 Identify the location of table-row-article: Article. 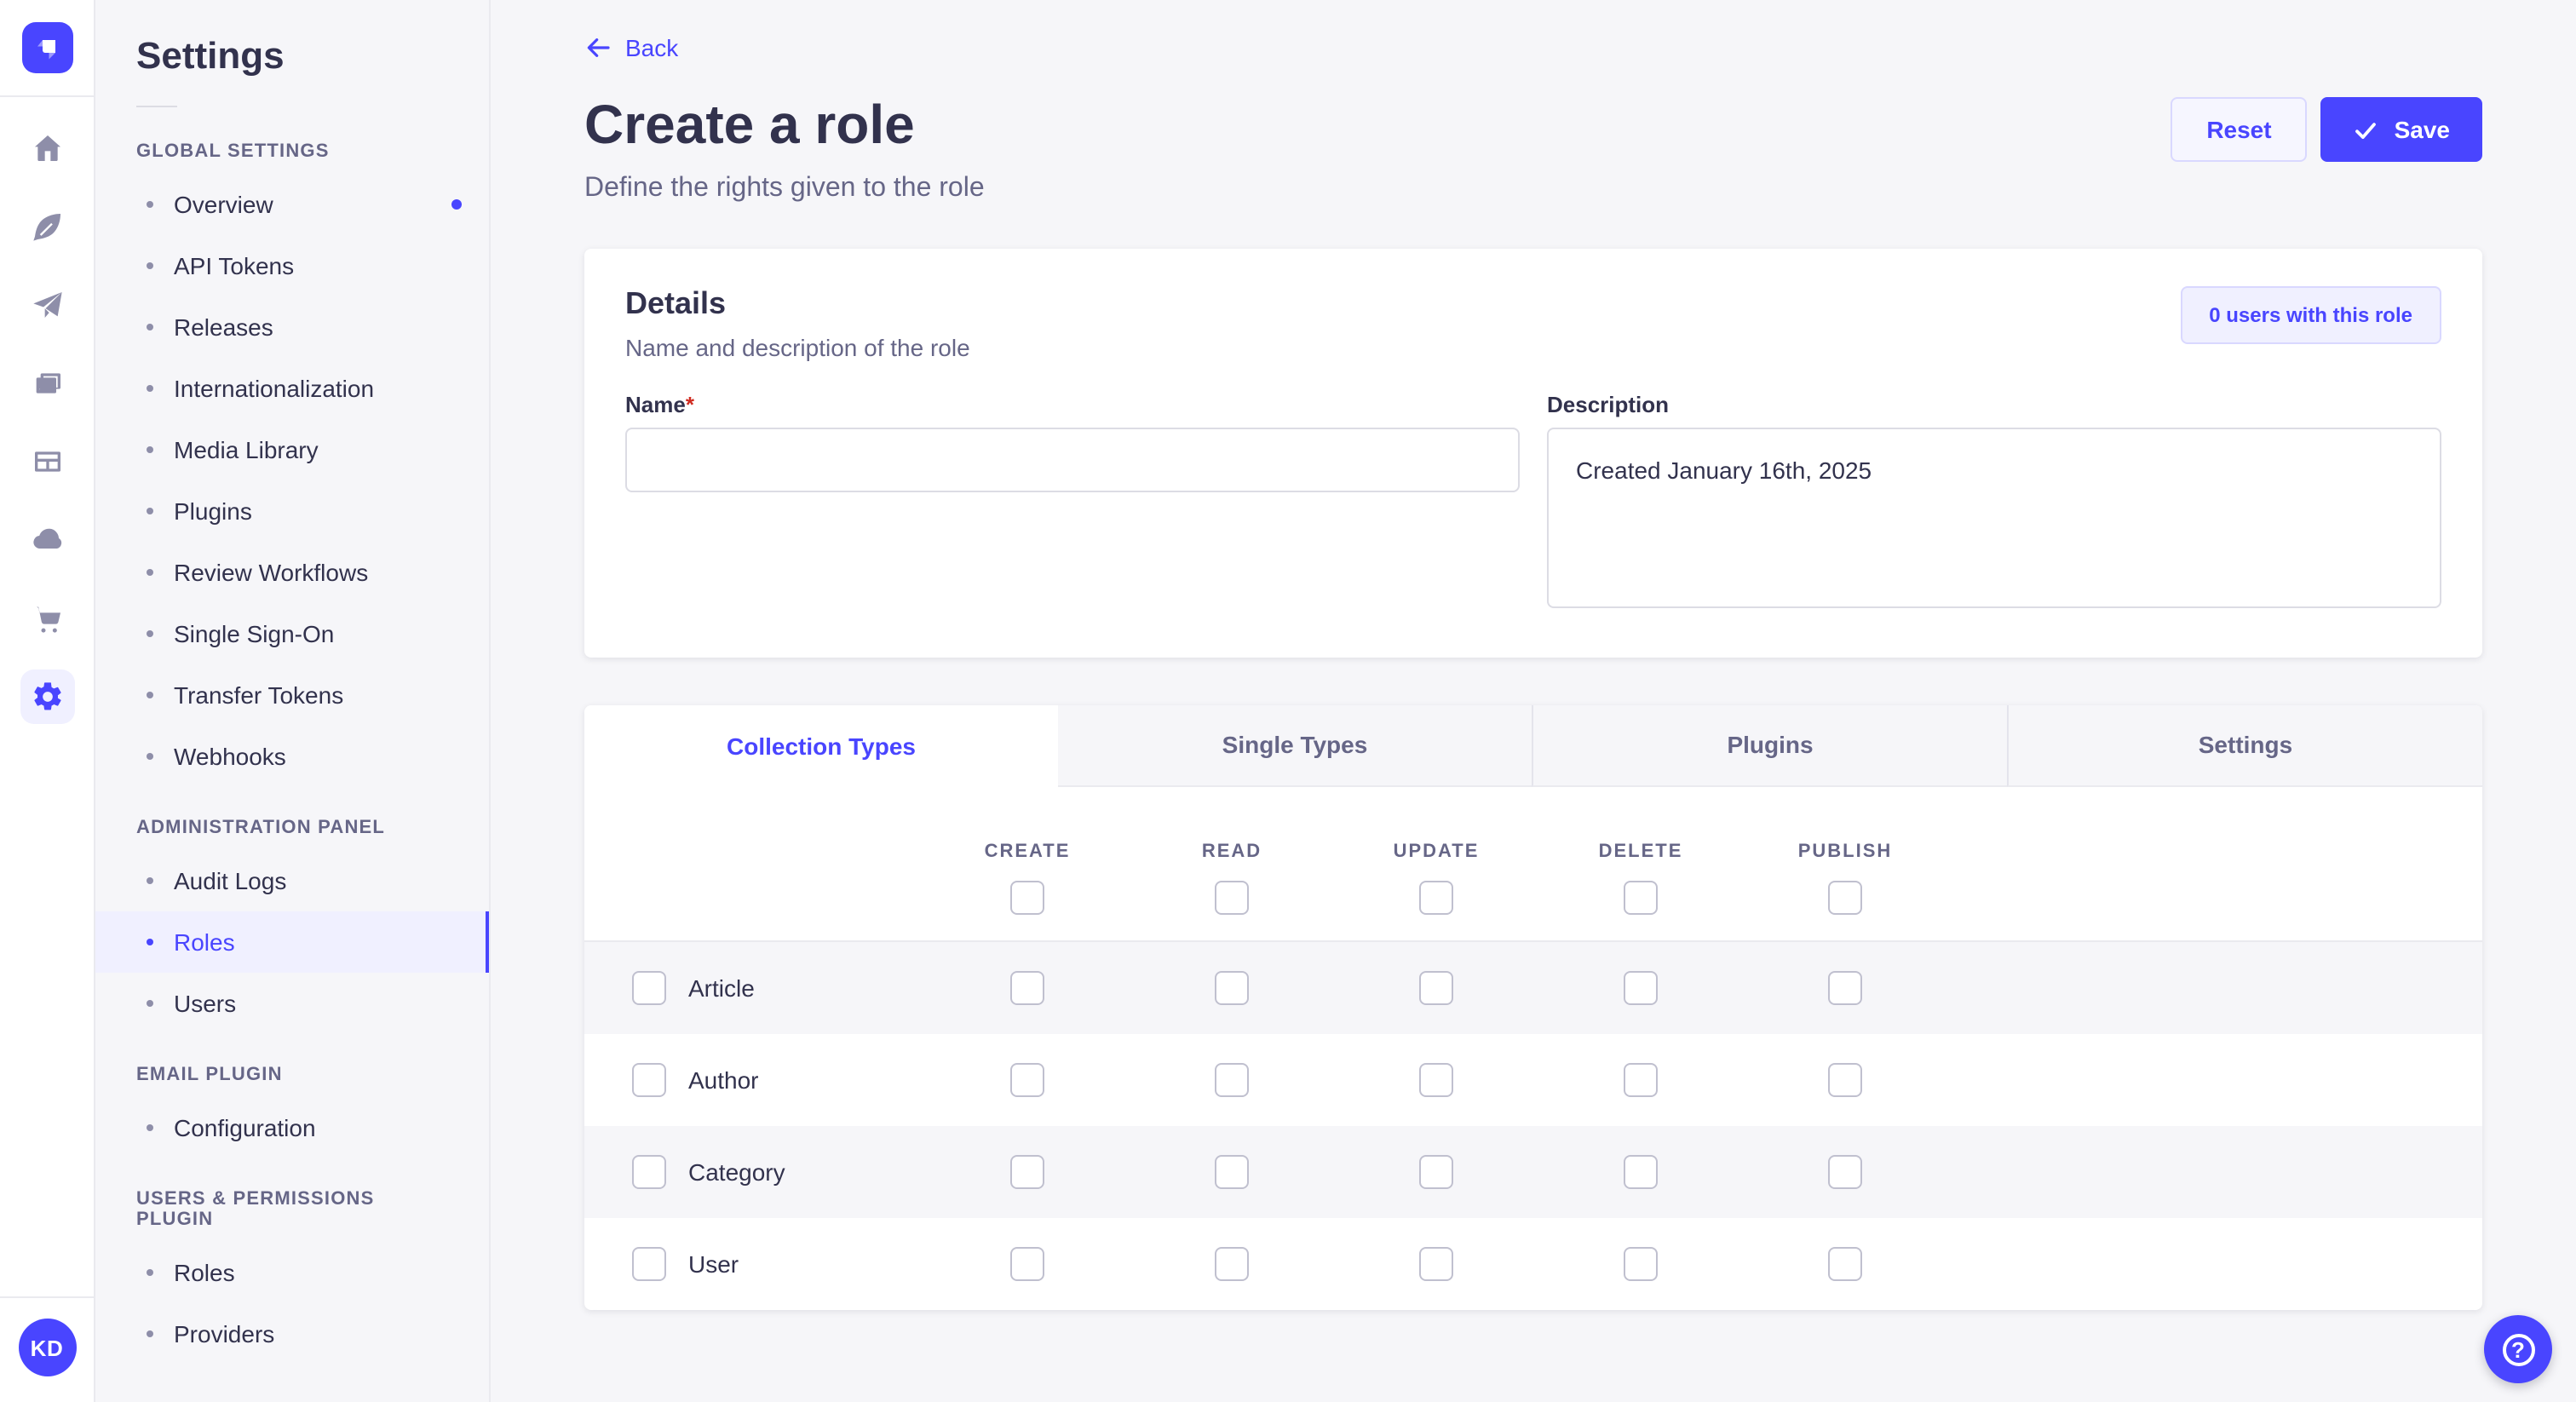
(1533, 987).